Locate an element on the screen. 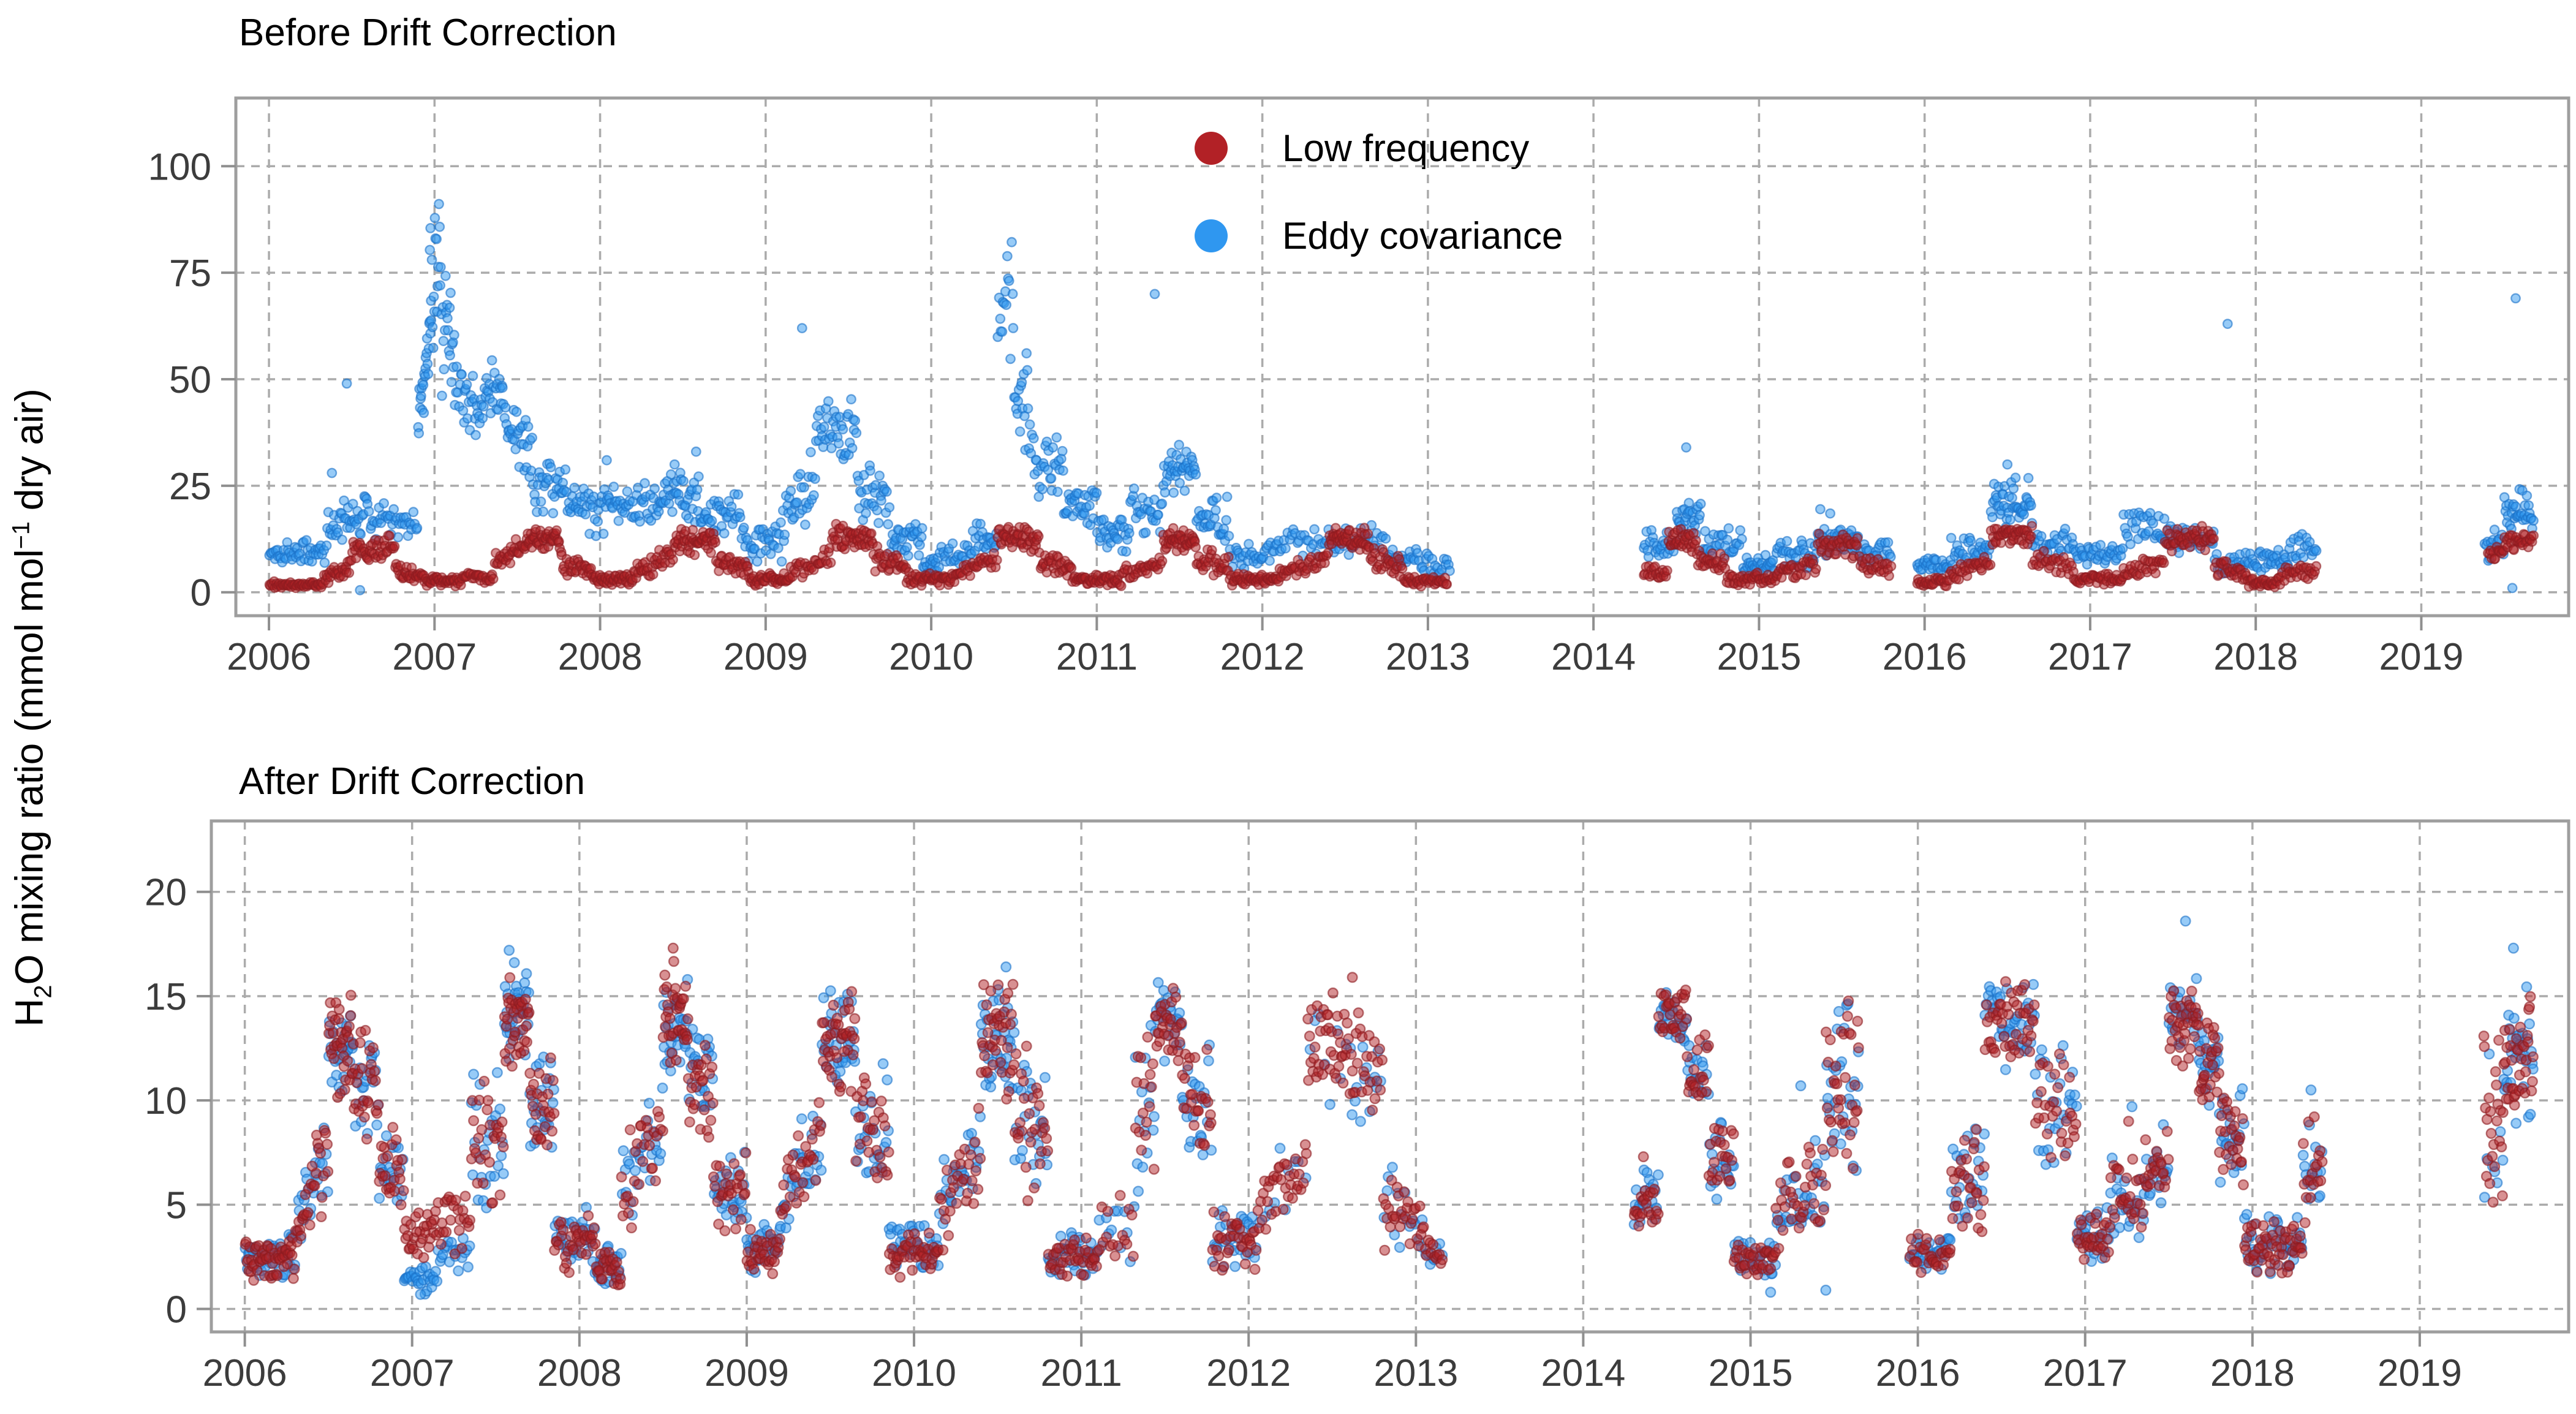 Image resolution: width=2576 pixels, height=1414 pixels. legend-item-low-frequency: Low frequency is located at coordinates (1362, 149).